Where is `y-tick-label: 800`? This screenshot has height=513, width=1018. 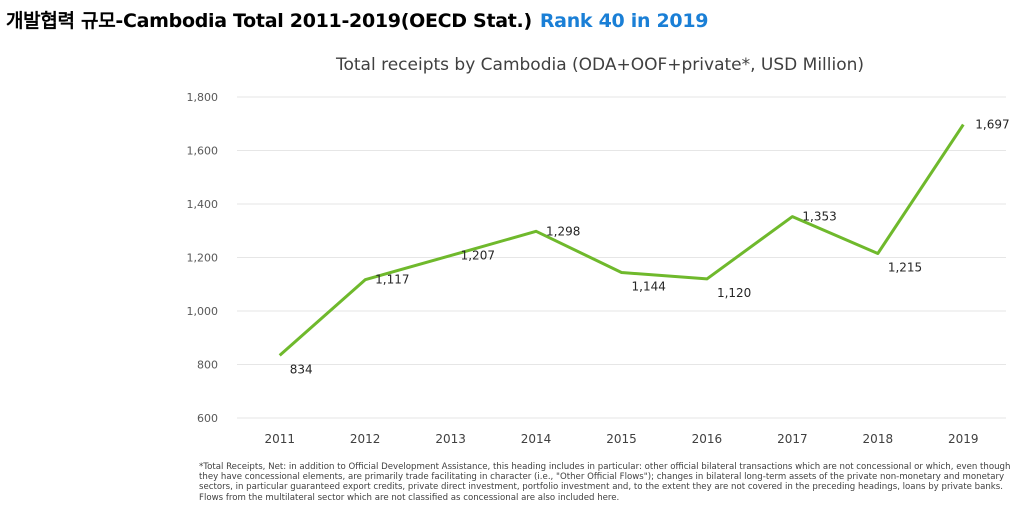 y-tick-label: 800 is located at coordinates (207, 365).